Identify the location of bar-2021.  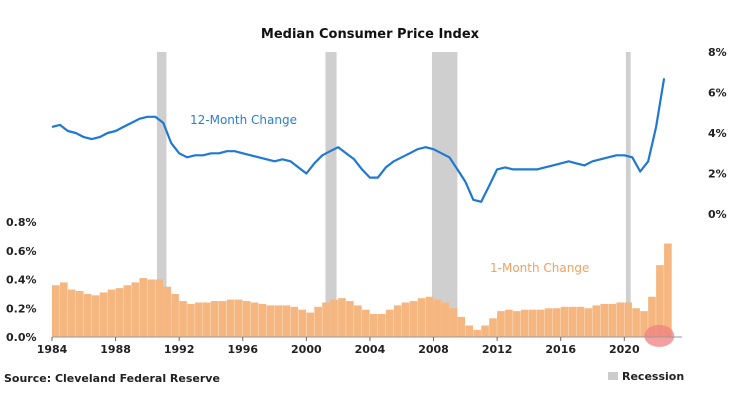
(644, 324).